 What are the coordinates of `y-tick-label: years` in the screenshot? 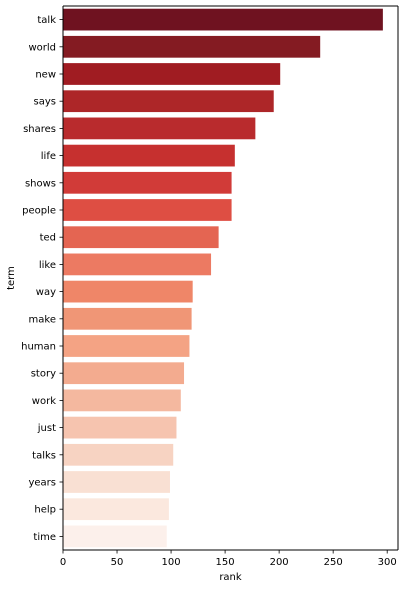 It's located at (42, 483).